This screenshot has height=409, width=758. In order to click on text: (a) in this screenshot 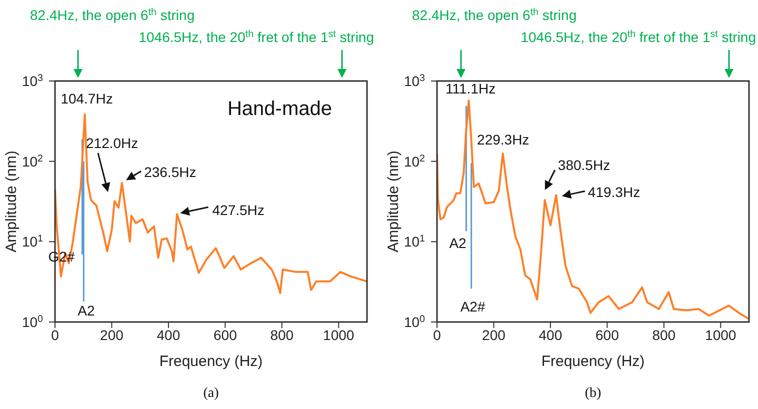, I will do `click(211, 393)`.